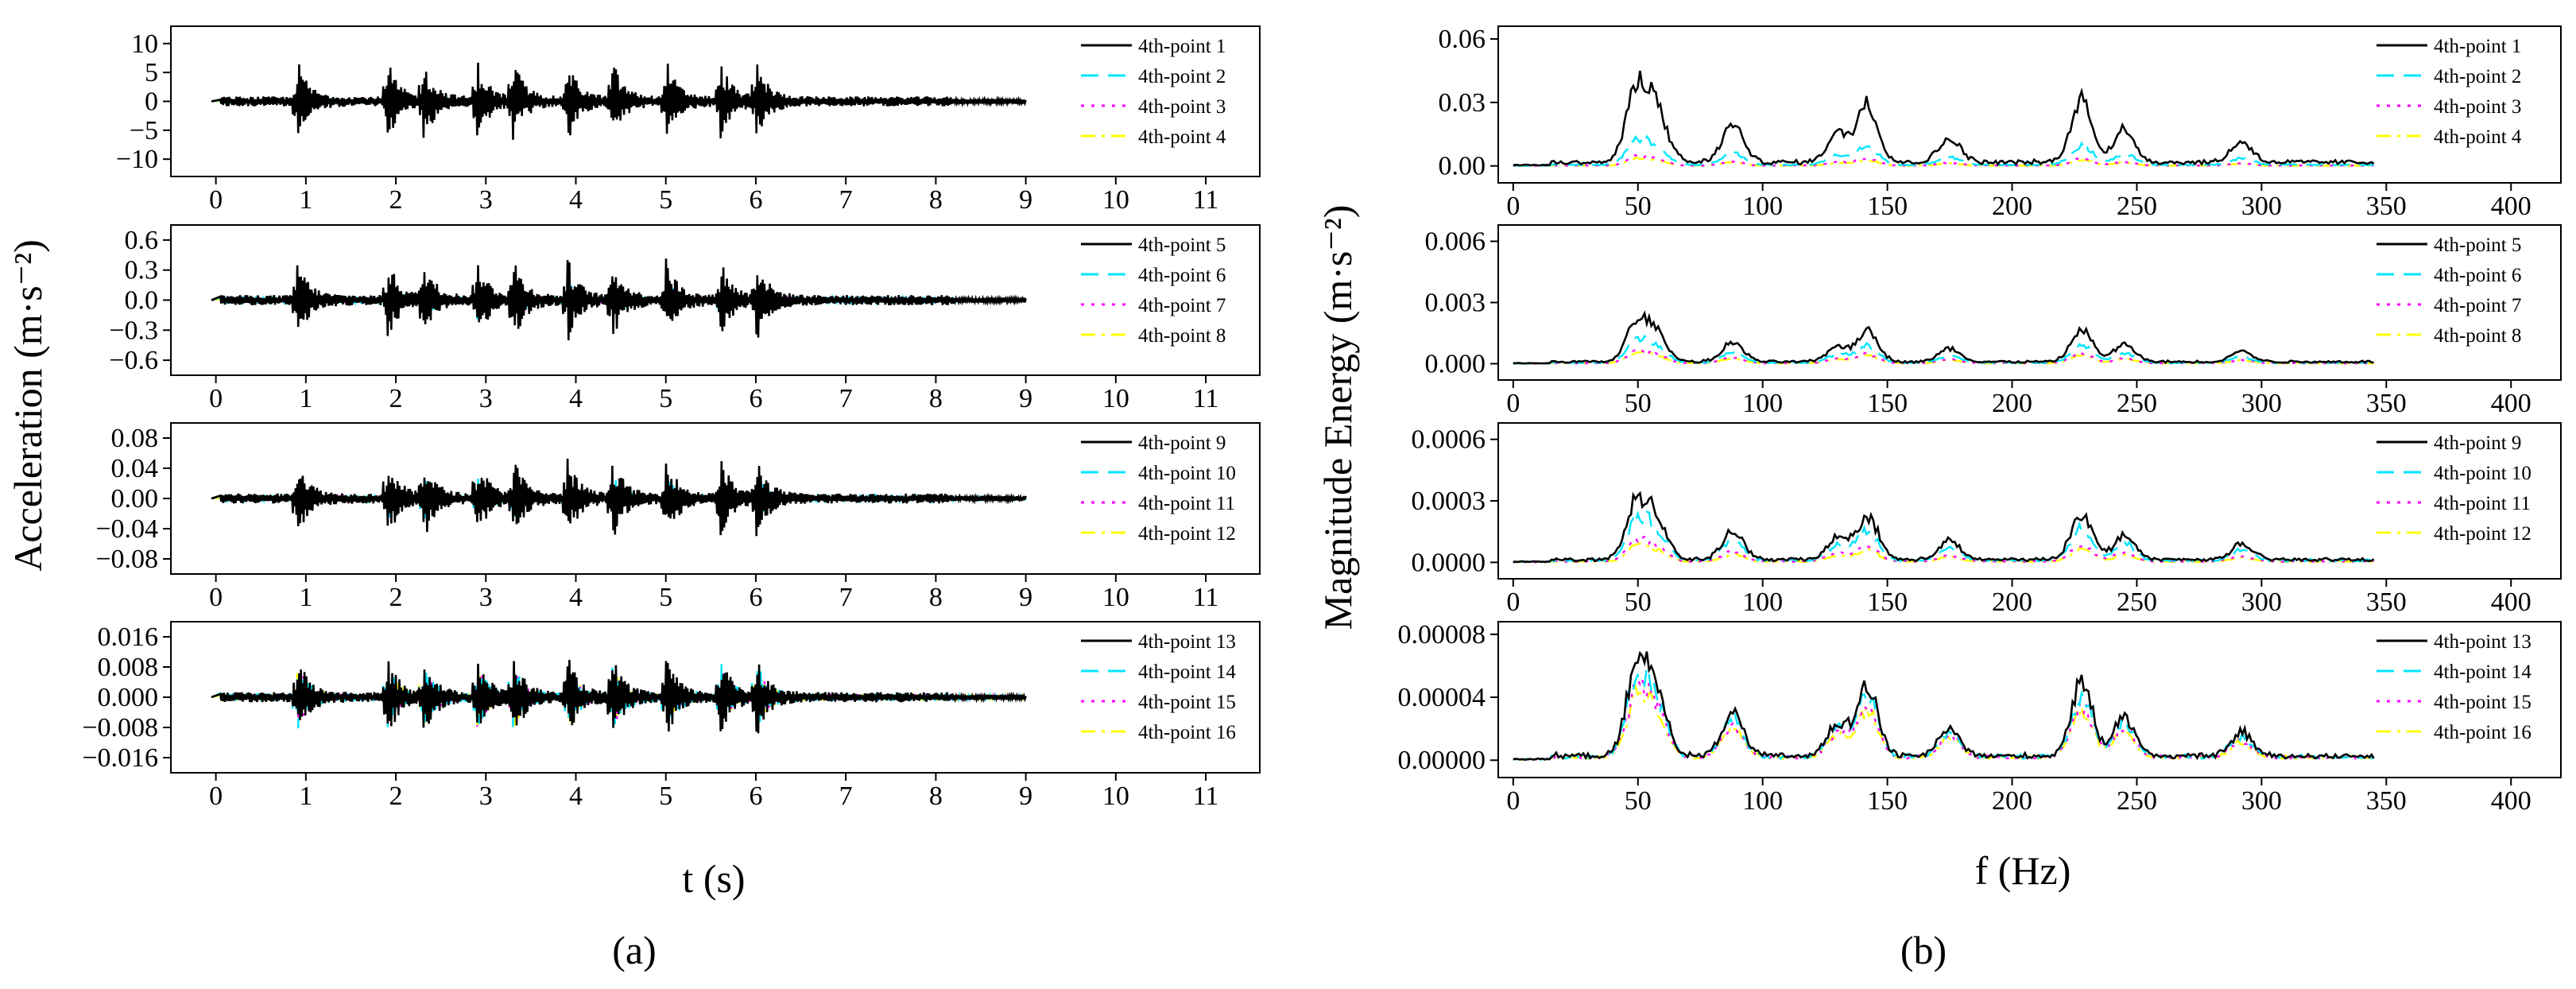 The image size is (2576, 989). What do you see at coordinates (1182, 76) in the screenshot?
I see `legend-entry: 4th-point 2` at bounding box center [1182, 76].